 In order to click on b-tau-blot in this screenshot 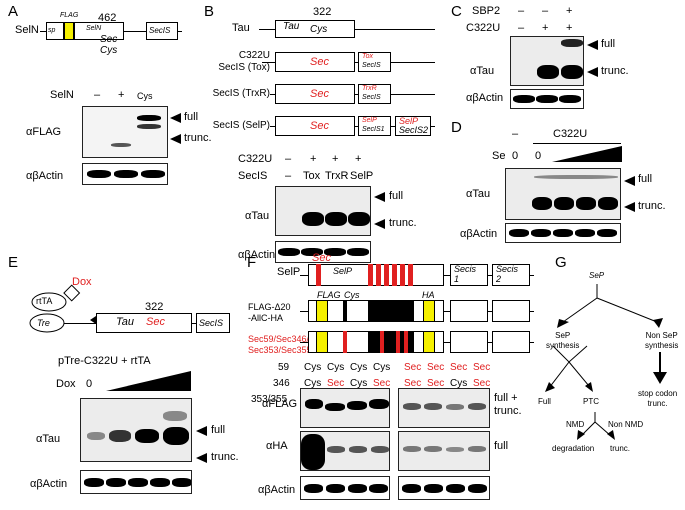, I will do `click(323, 211)`.